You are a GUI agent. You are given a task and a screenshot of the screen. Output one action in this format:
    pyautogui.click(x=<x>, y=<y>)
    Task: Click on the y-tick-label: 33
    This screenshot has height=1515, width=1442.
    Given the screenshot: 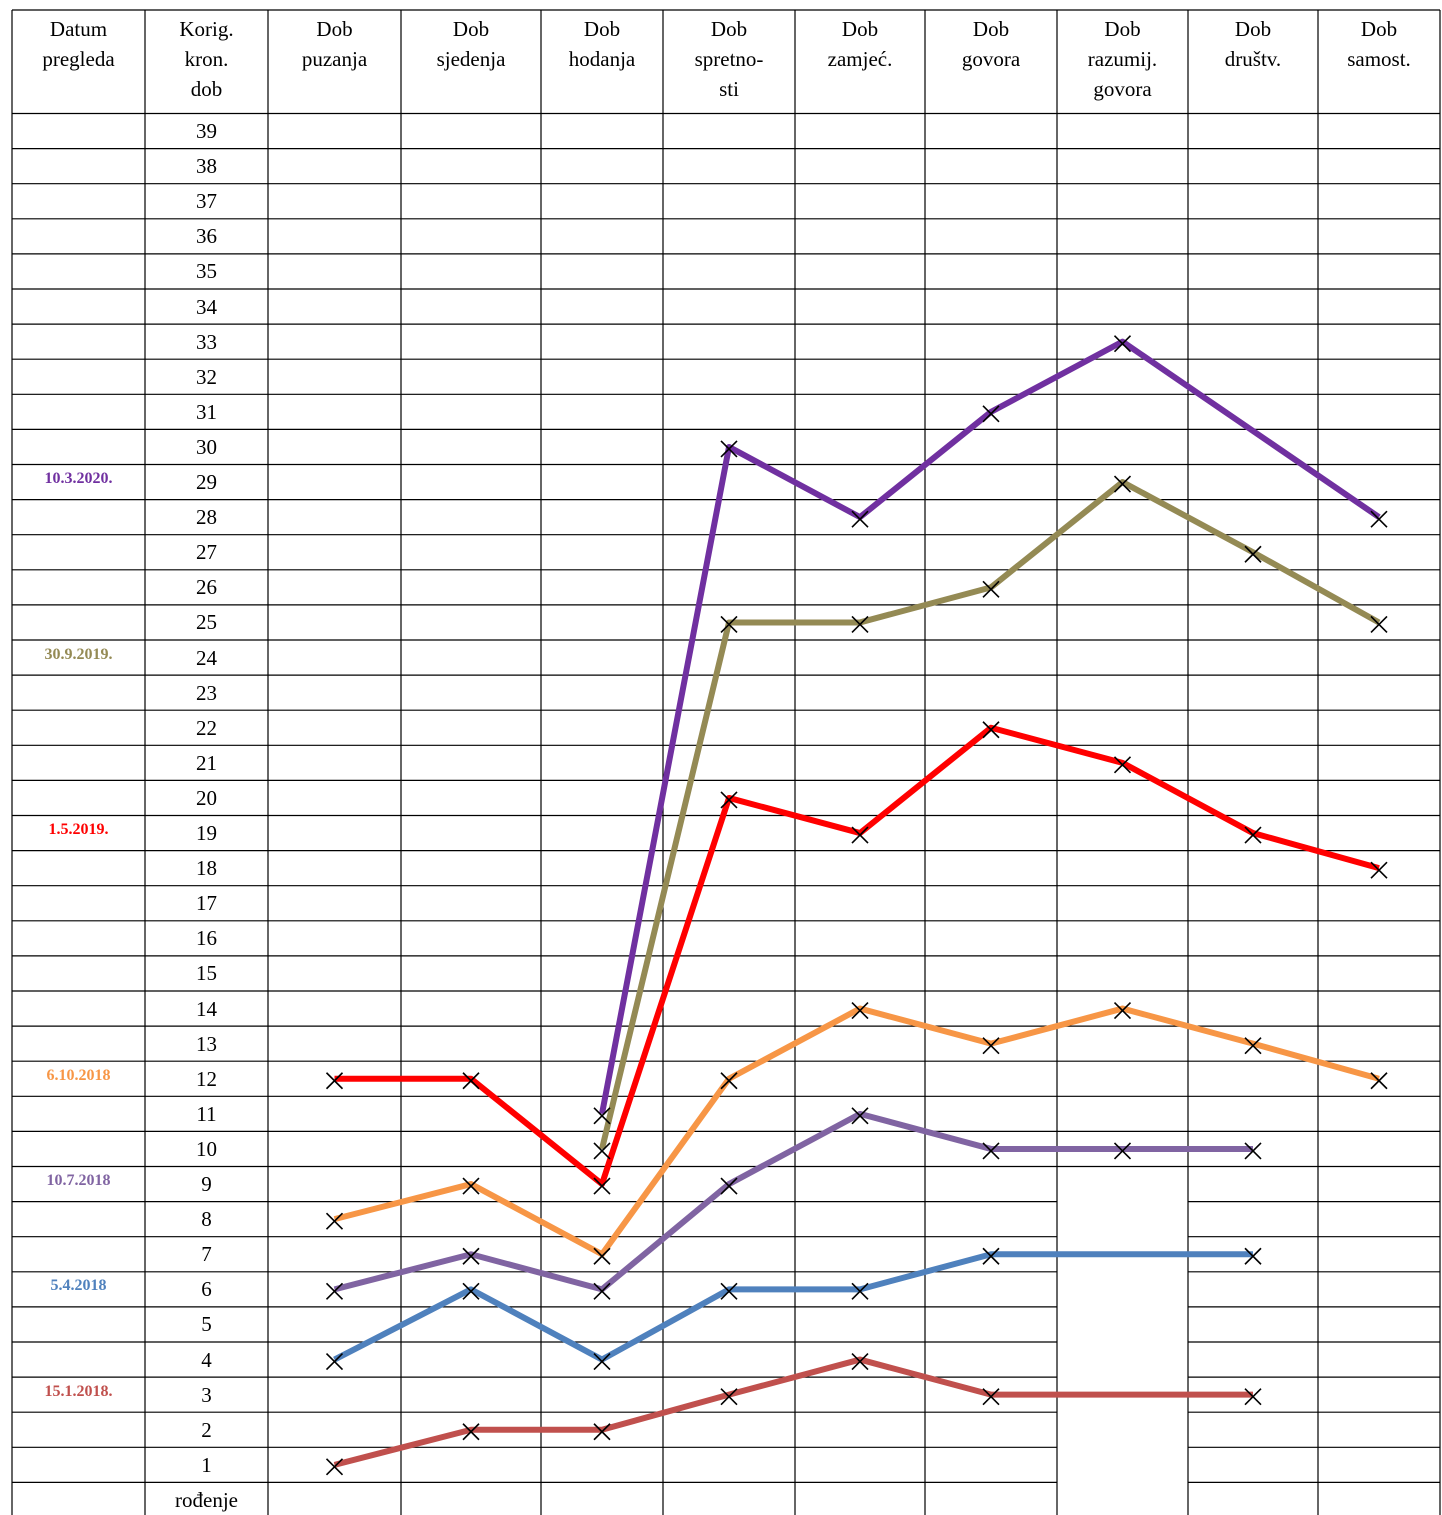 What is the action you would take?
    pyautogui.click(x=206, y=341)
    